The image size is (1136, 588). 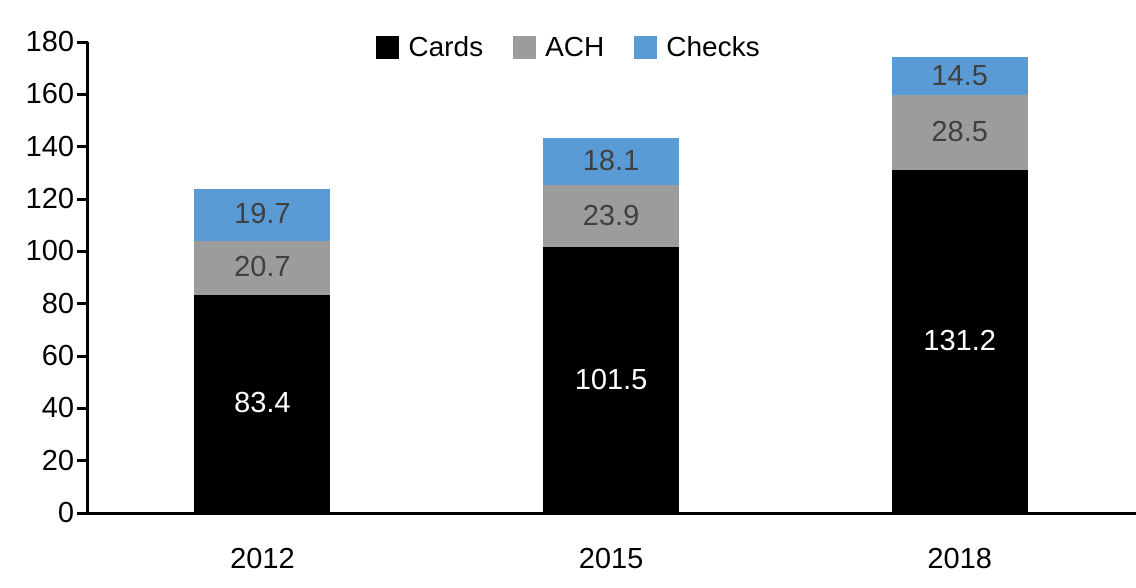 What do you see at coordinates (49, 146) in the screenshot?
I see `y-tick-label: 140` at bounding box center [49, 146].